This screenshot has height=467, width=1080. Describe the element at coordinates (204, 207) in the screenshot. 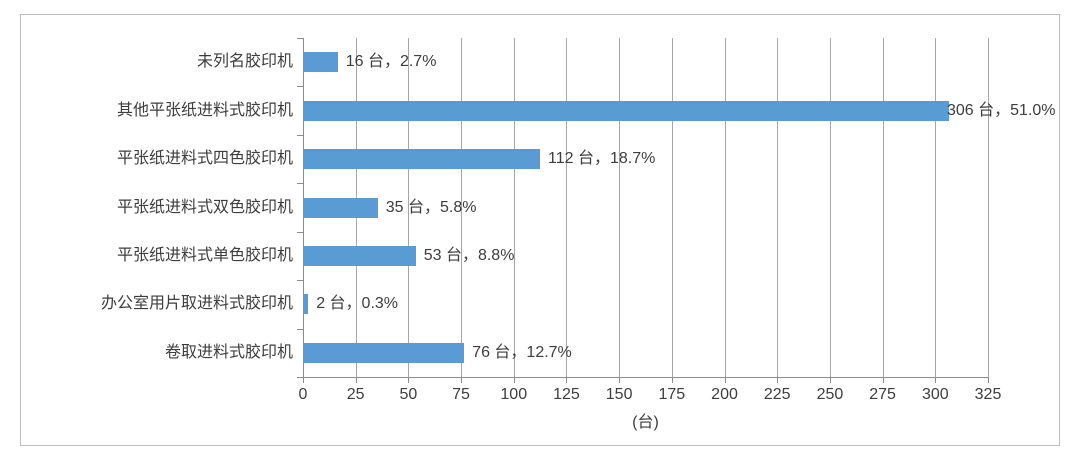

I see `category-label: 平张纸进料式双色胶印机` at that location.